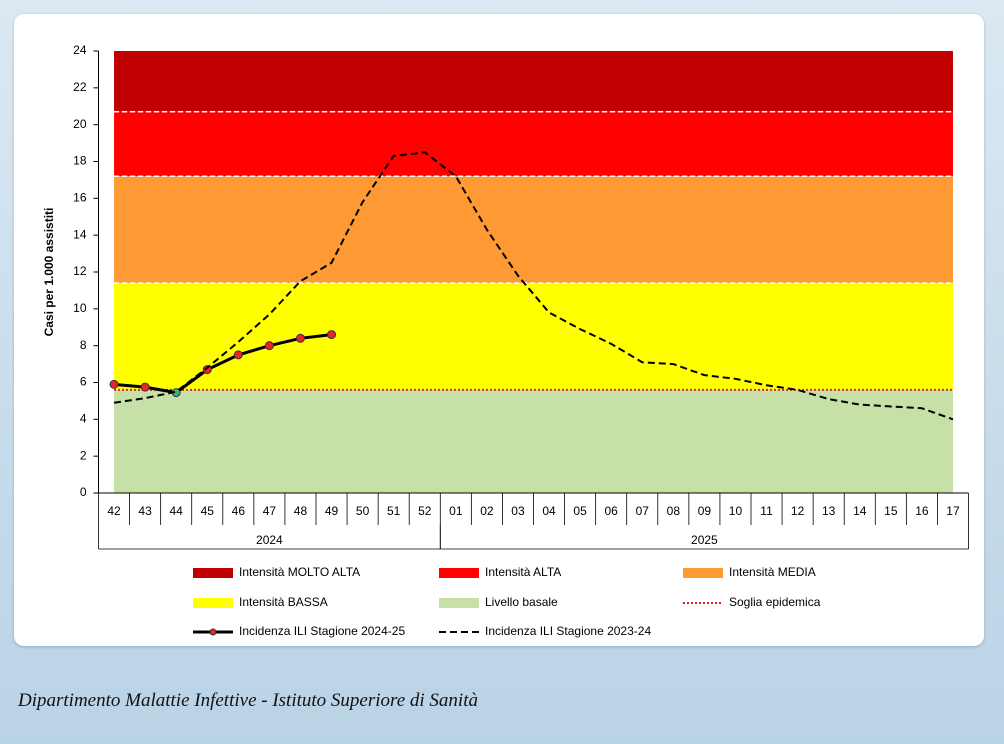 Image resolution: width=1004 pixels, height=744 pixels. I want to click on x-tick-label: 03, so click(518, 511).